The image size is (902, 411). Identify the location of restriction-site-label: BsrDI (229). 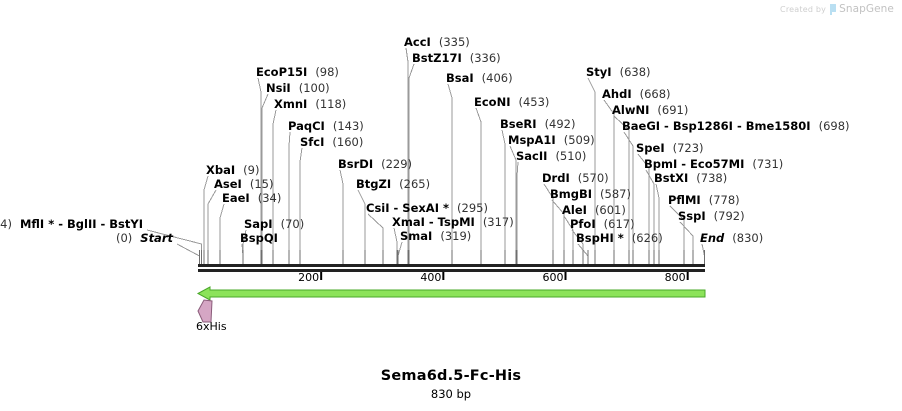
(375, 164).